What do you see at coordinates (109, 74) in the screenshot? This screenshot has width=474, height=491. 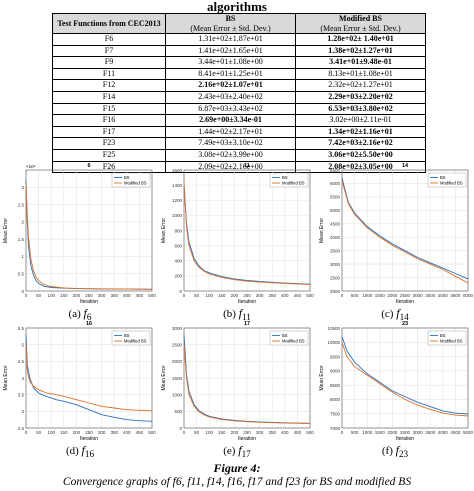 I see `cell-function: F11` at bounding box center [109, 74].